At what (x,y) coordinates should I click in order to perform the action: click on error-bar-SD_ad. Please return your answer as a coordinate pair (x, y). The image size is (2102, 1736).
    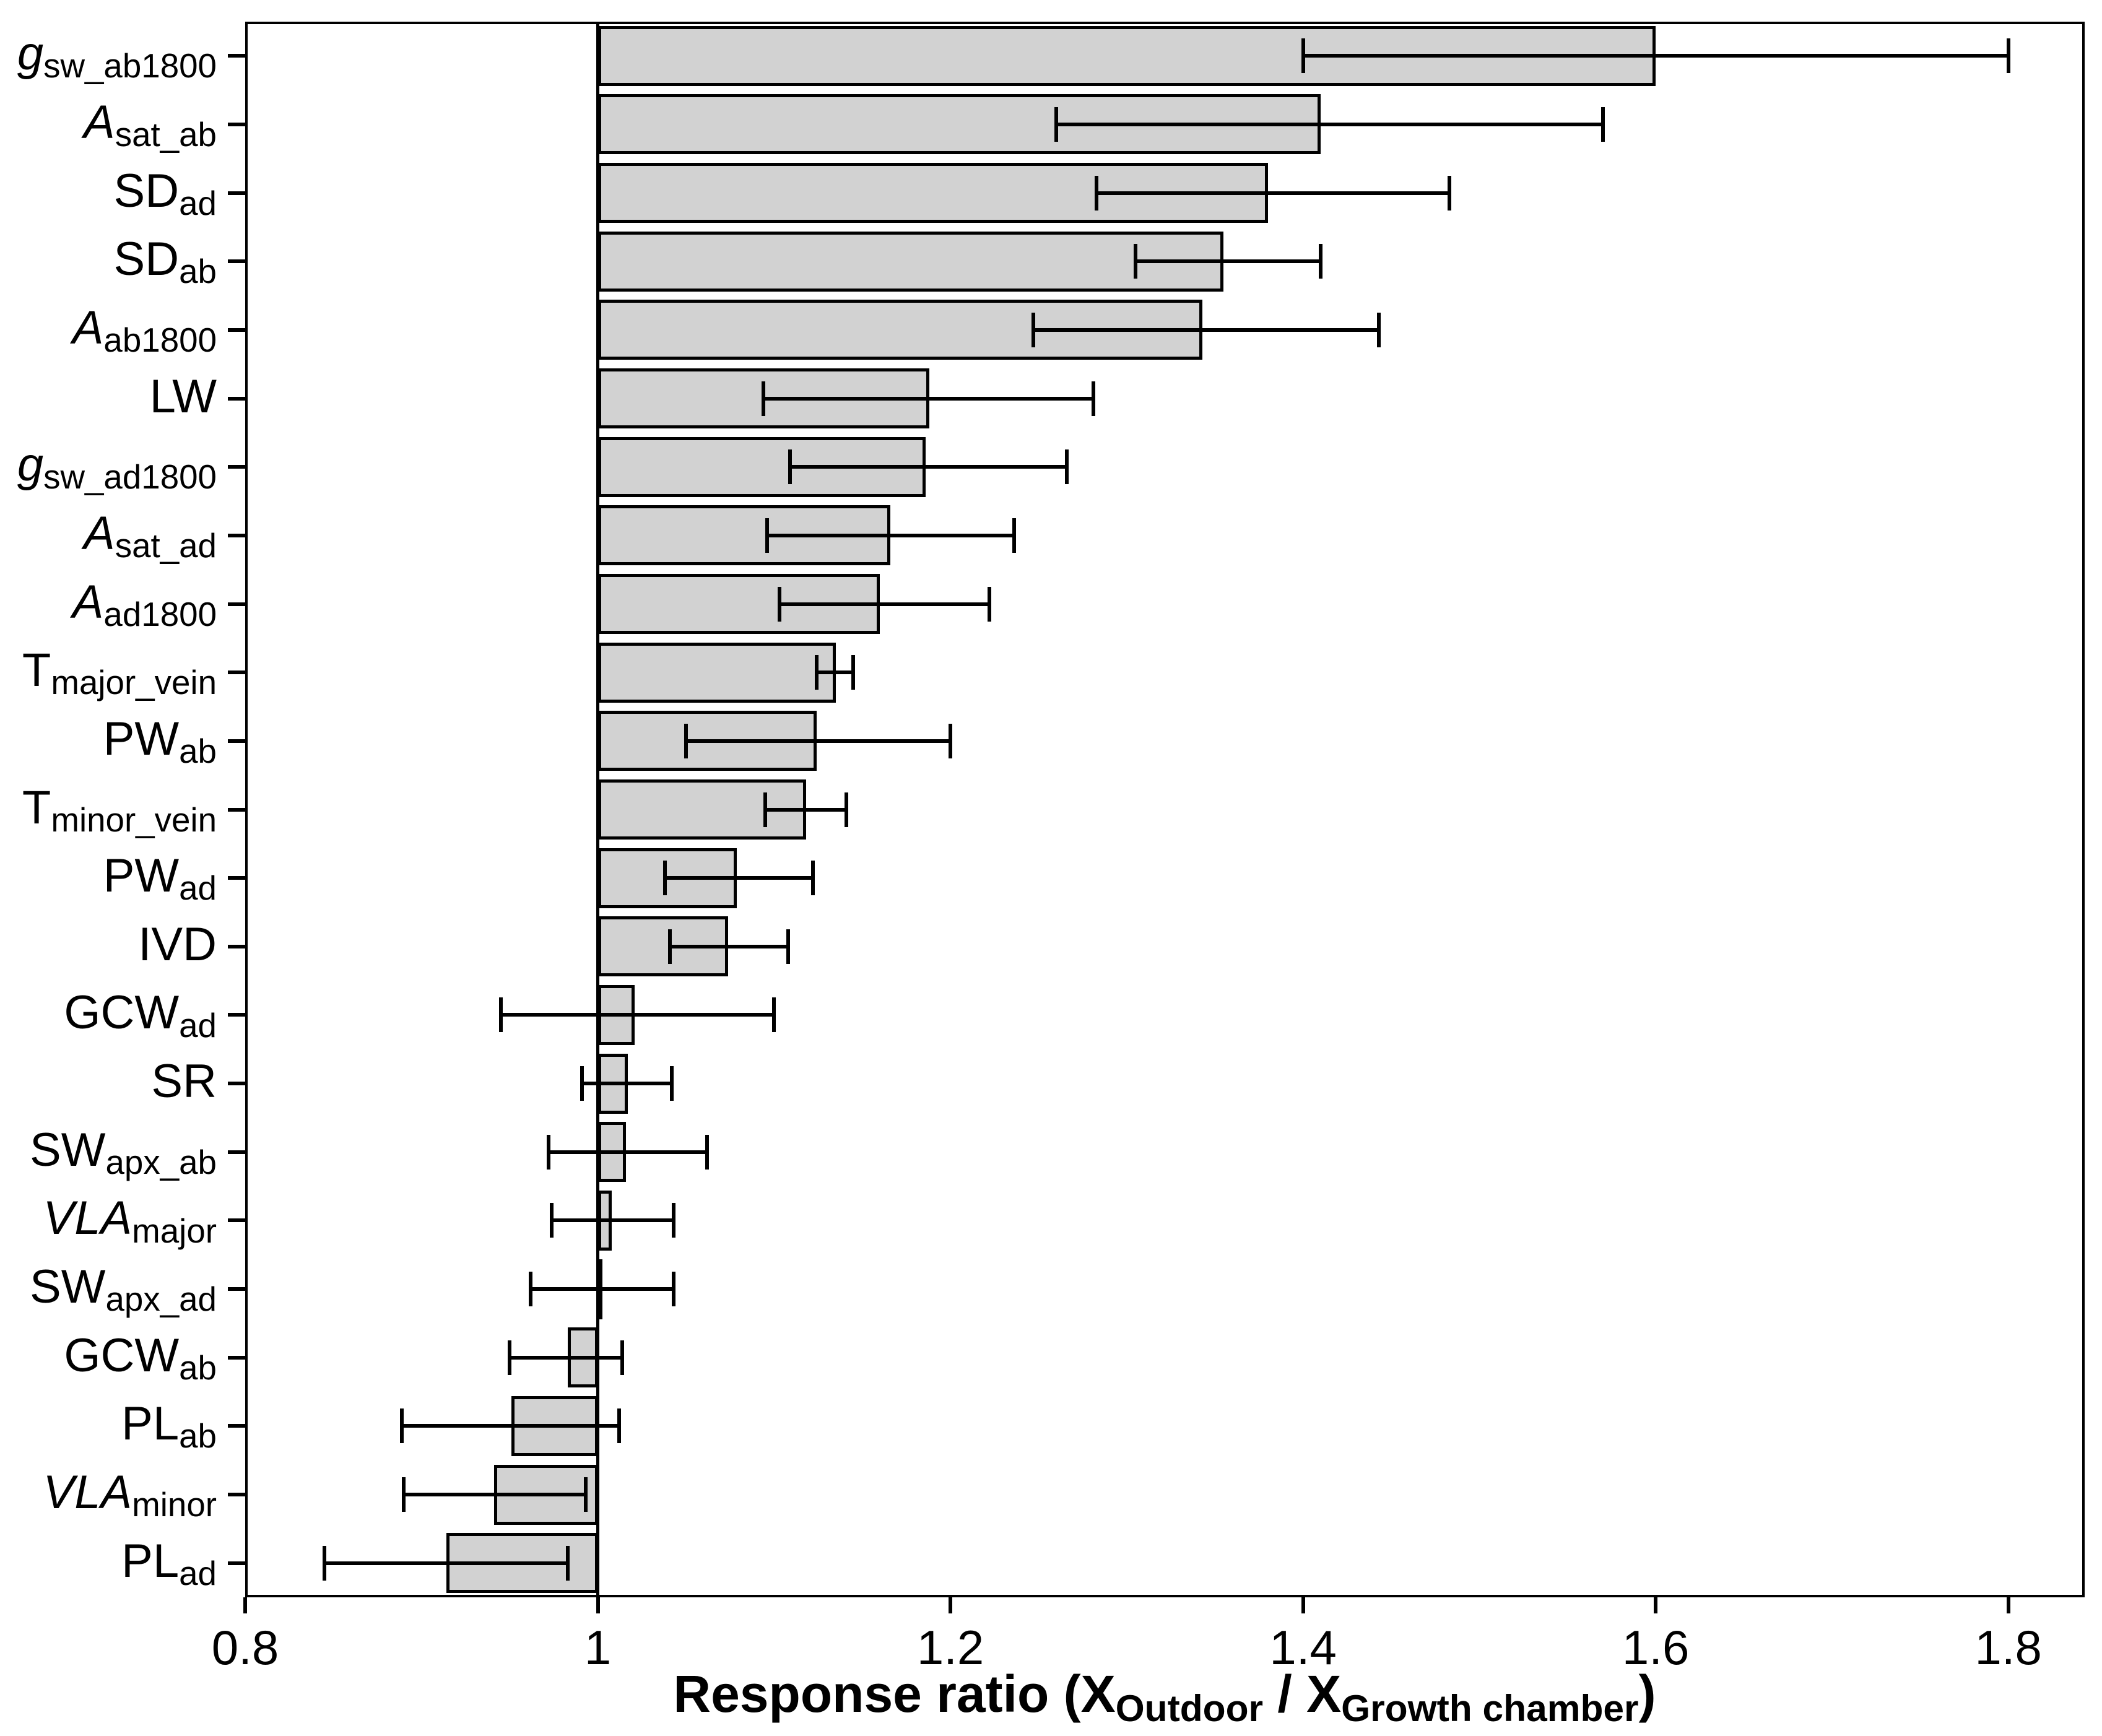
    Looking at the image, I should click on (1273, 193).